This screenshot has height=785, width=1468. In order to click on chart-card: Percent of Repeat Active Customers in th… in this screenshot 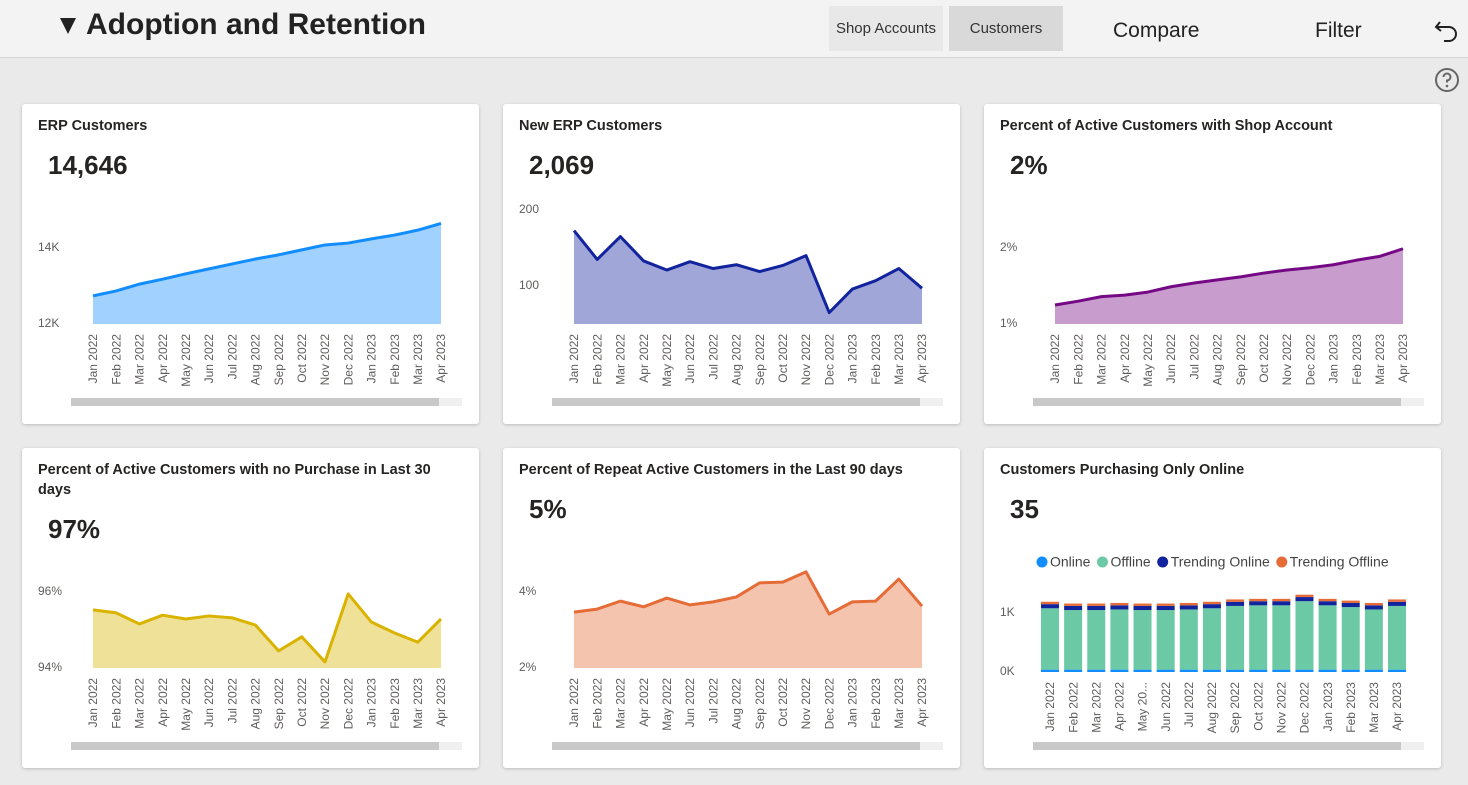, I will do `click(731, 608)`.